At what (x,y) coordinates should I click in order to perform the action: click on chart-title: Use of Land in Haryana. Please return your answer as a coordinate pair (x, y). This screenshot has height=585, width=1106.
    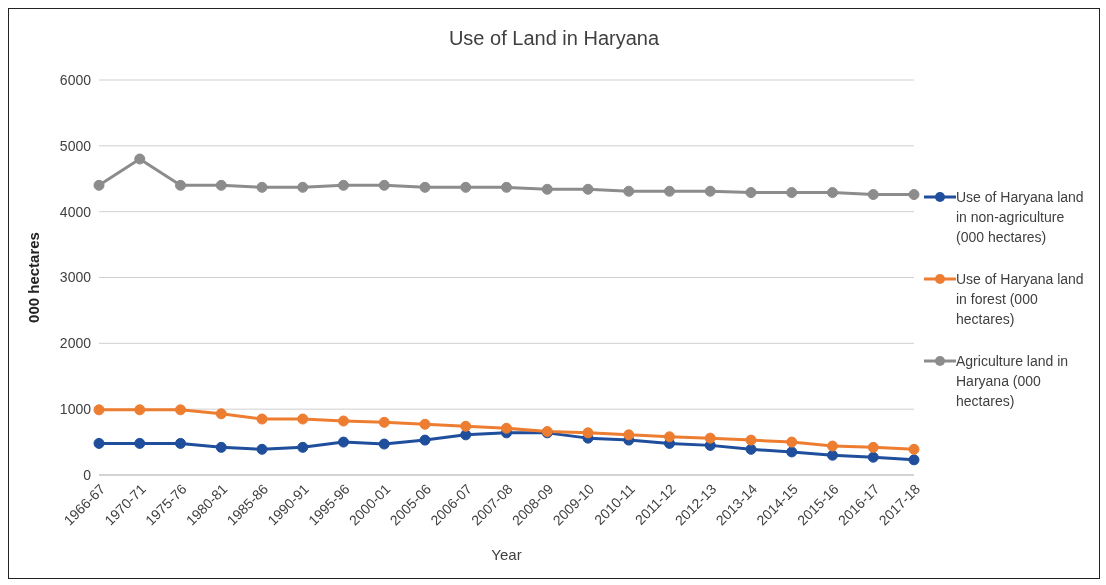
    Looking at the image, I should click on (554, 38).